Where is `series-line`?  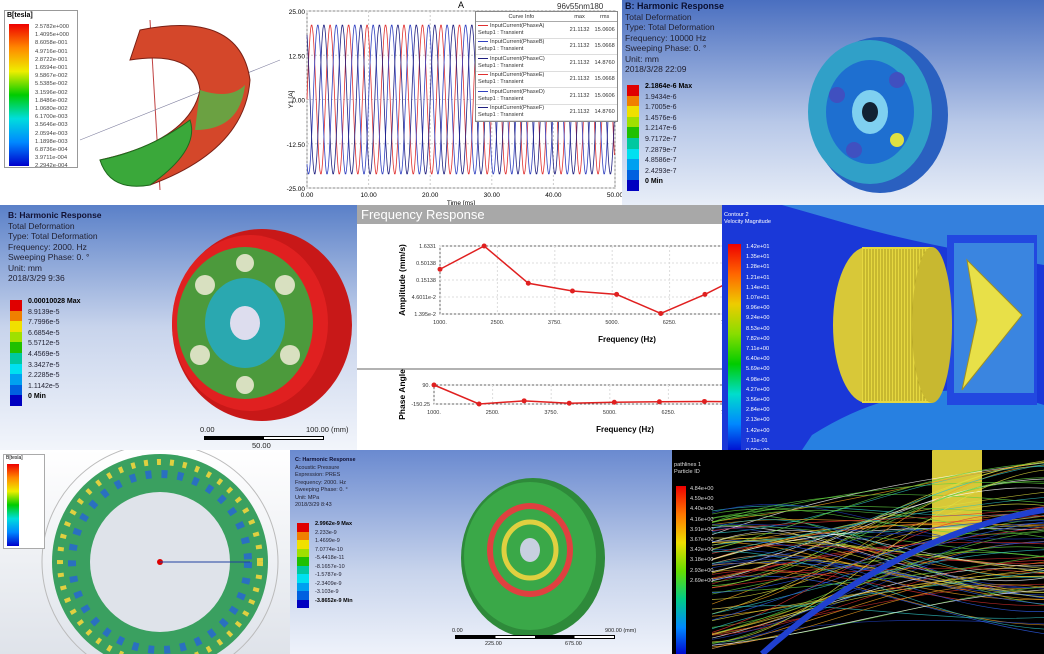
series-line is located at coordinates (577, 394).